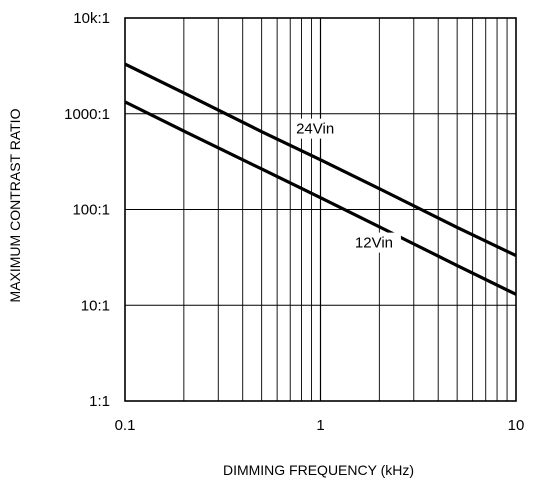 The height and width of the screenshot is (482, 533). I want to click on series-label-12vin: 12Vin, so click(374, 243).